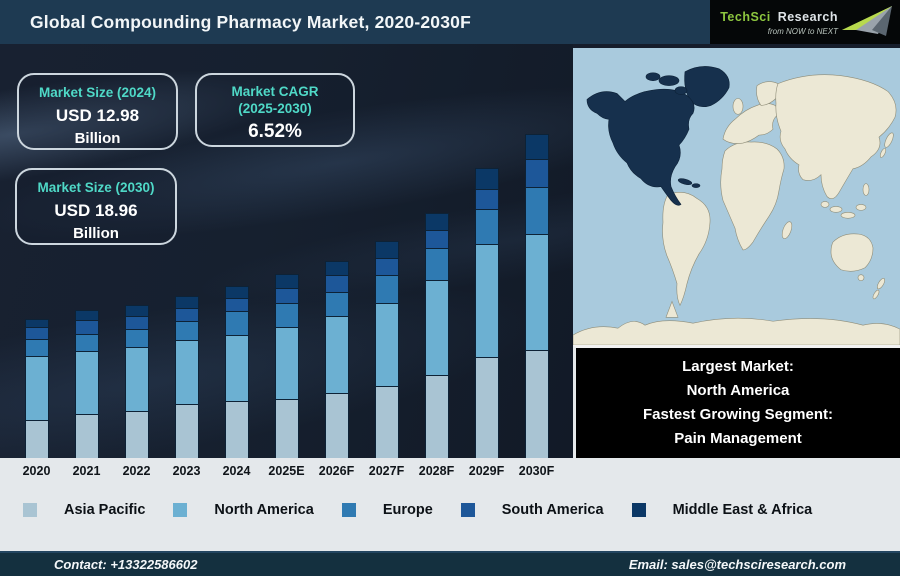  What do you see at coordinates (105, 510) in the screenshot?
I see `legend-label-asia-pacific: Asia Pacific` at bounding box center [105, 510].